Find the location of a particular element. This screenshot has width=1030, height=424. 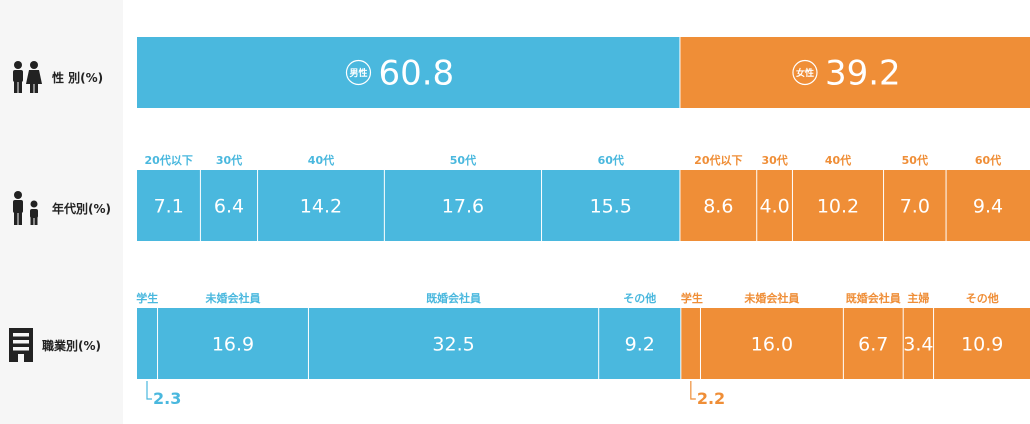

occupation-value-label: 6.7 is located at coordinates (873, 345).